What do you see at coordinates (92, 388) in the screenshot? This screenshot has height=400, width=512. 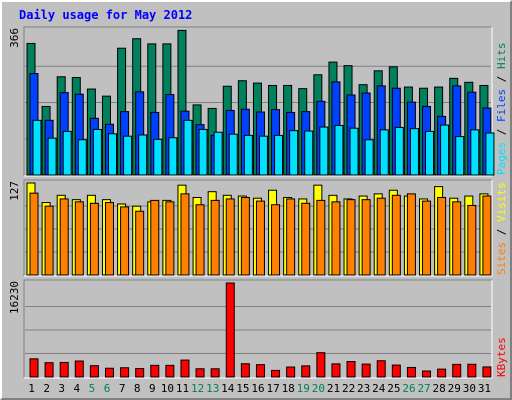 I see `x-label-day-5: 5` at bounding box center [92, 388].